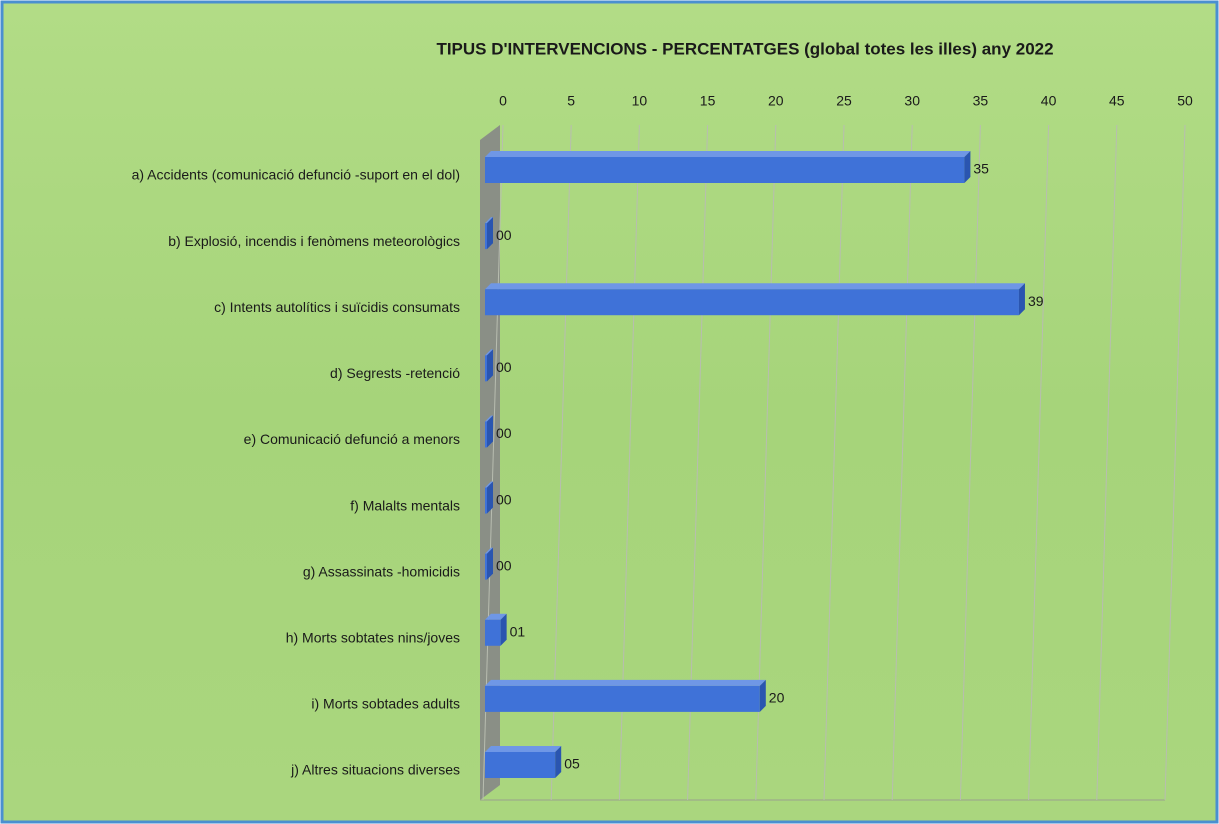 Image resolution: width=1219 pixels, height=824 pixels. What do you see at coordinates (503, 101) in the screenshot?
I see `x-tick-label: 0` at bounding box center [503, 101].